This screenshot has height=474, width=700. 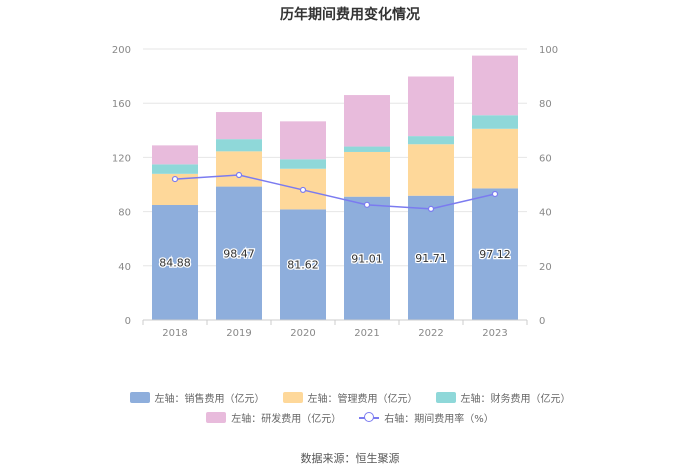 I want to click on x-tick-label: 2020, so click(x=302, y=333).